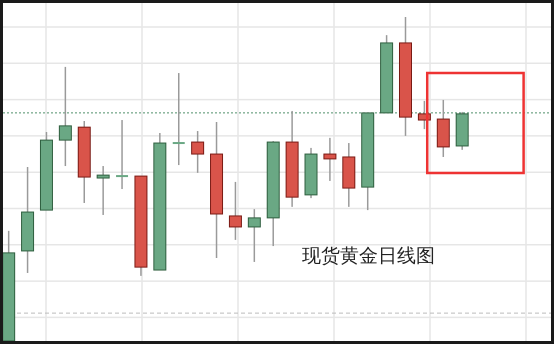  I want to click on annotation: 现货黄金日线图, so click(368, 256).